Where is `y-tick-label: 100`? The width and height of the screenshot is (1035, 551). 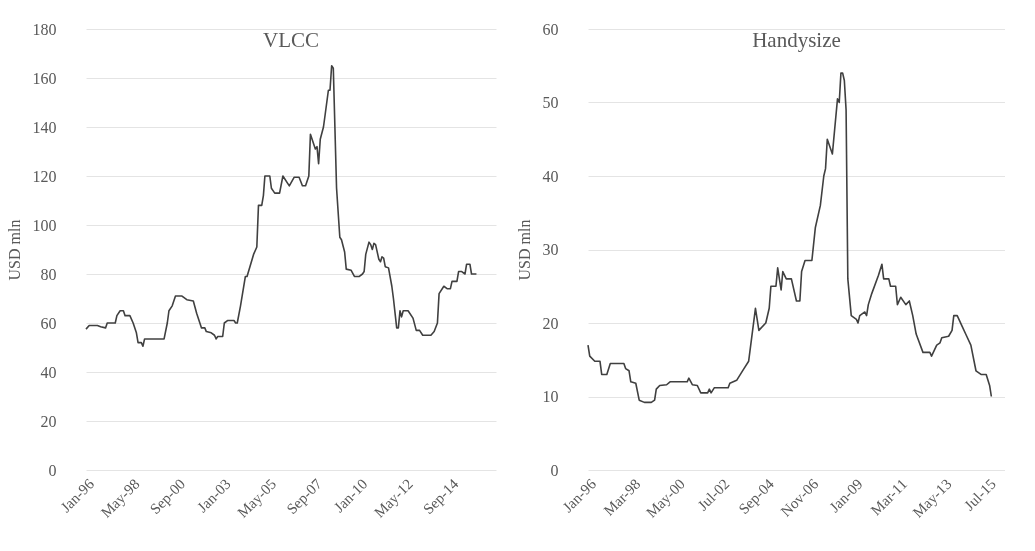 y-tick-label: 100 is located at coordinates (44, 225).